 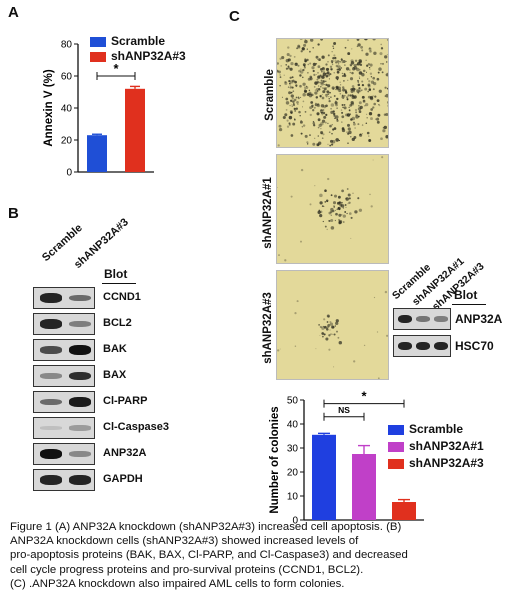 I want to click on legend-label: shANP32A#1, so click(x=446, y=446).